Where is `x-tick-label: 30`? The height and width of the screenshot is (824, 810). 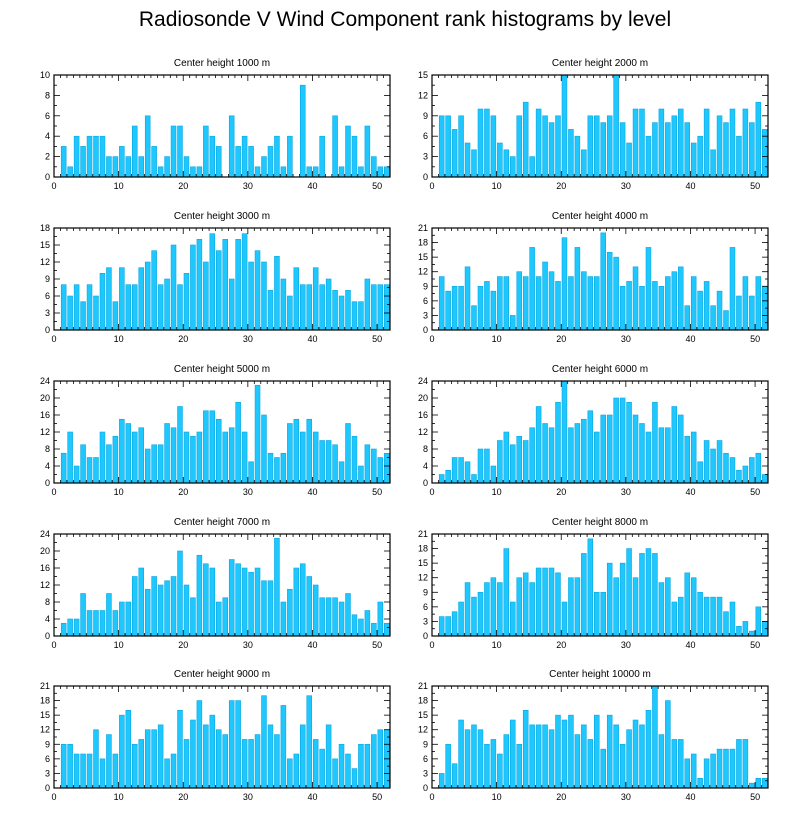 x-tick-label: 30 is located at coordinates (626, 645).